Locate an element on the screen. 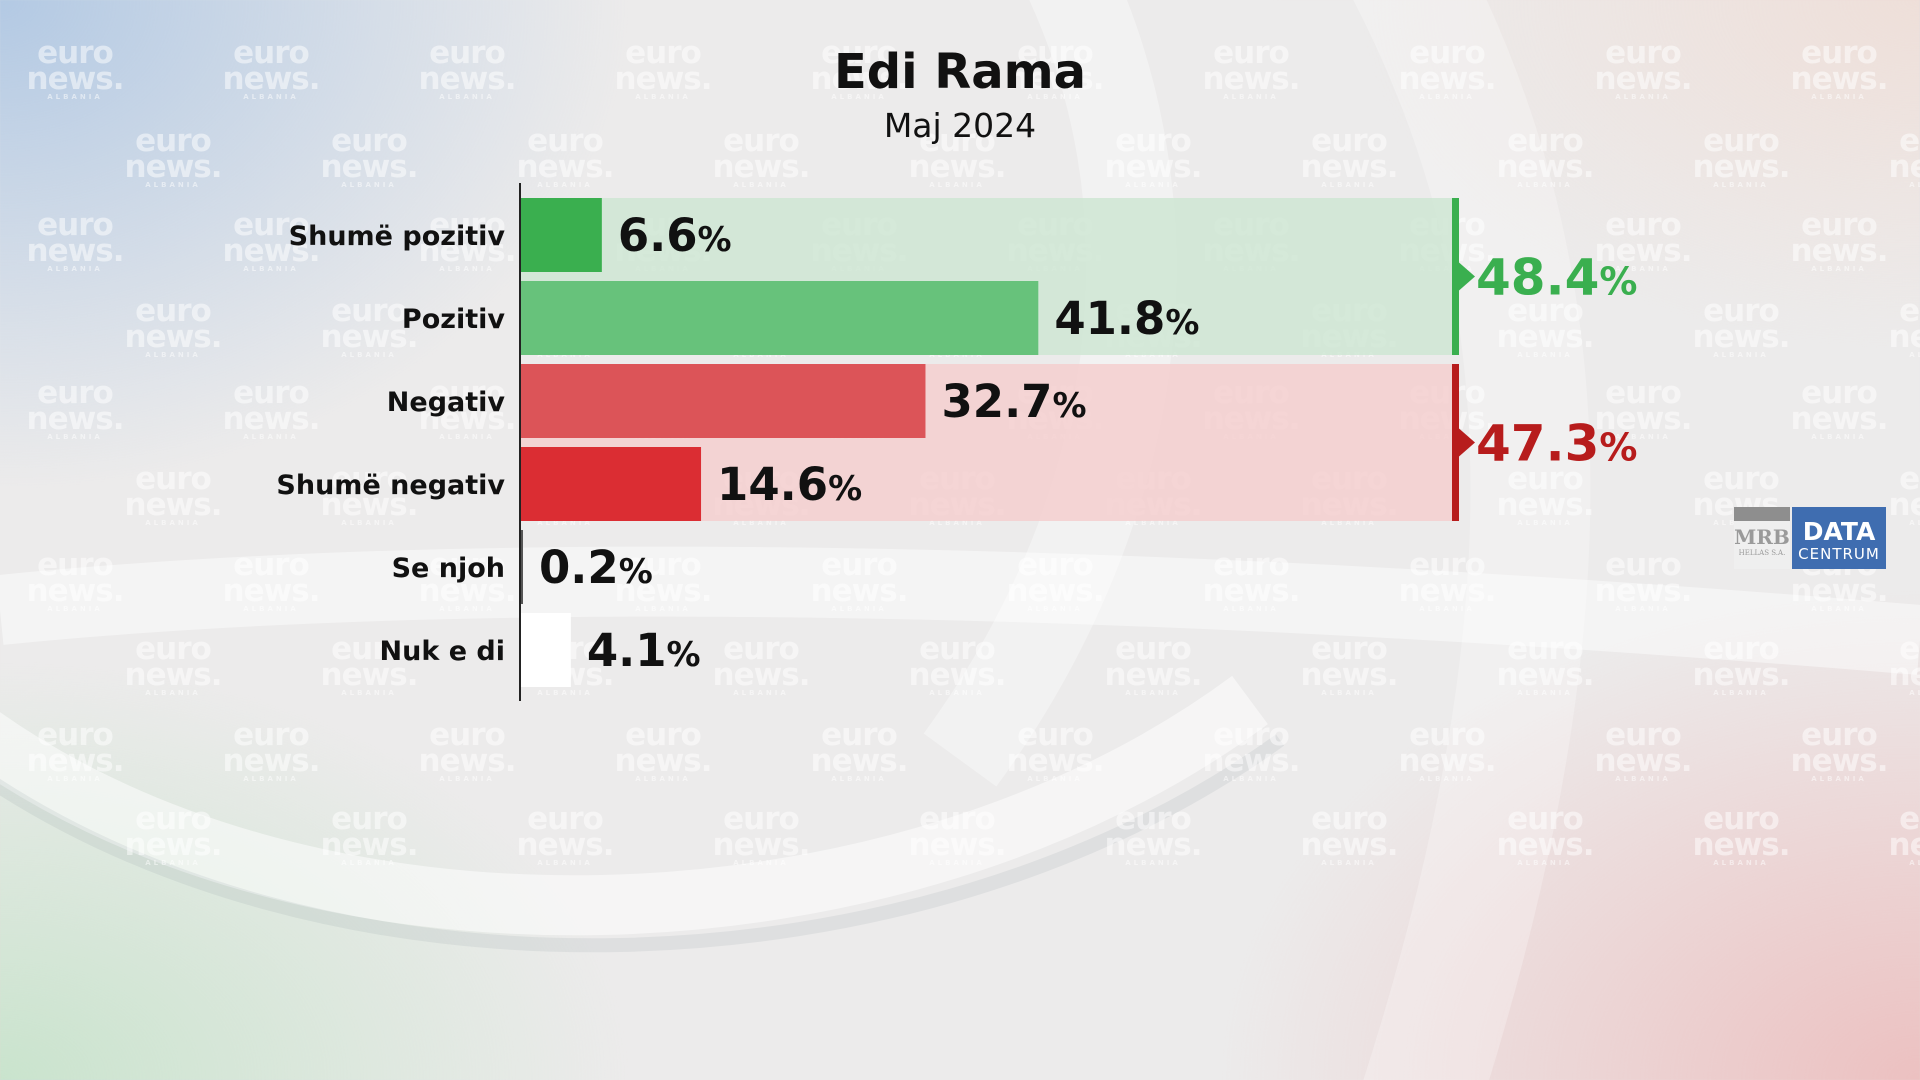 This screenshot has height=1080, width=1920. category-label: Shumë pozitiv is located at coordinates (397, 236).